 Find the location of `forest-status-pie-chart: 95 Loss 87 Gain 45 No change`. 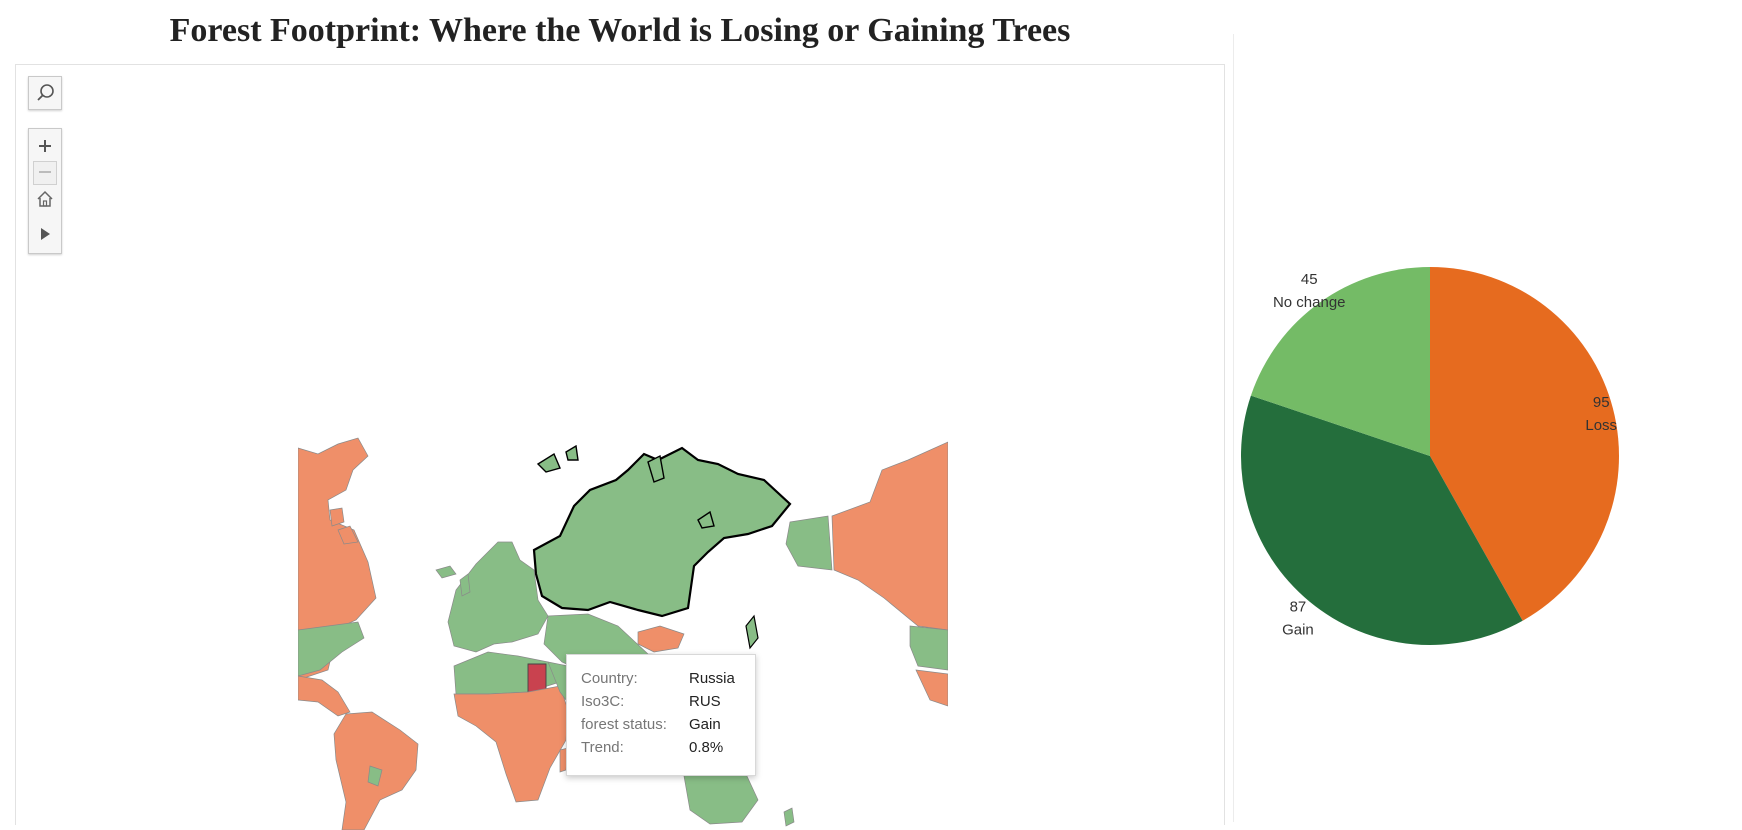

forest-status-pie-chart: 95 Loss 87 Gain 45 No change is located at coordinates (1420, 460).